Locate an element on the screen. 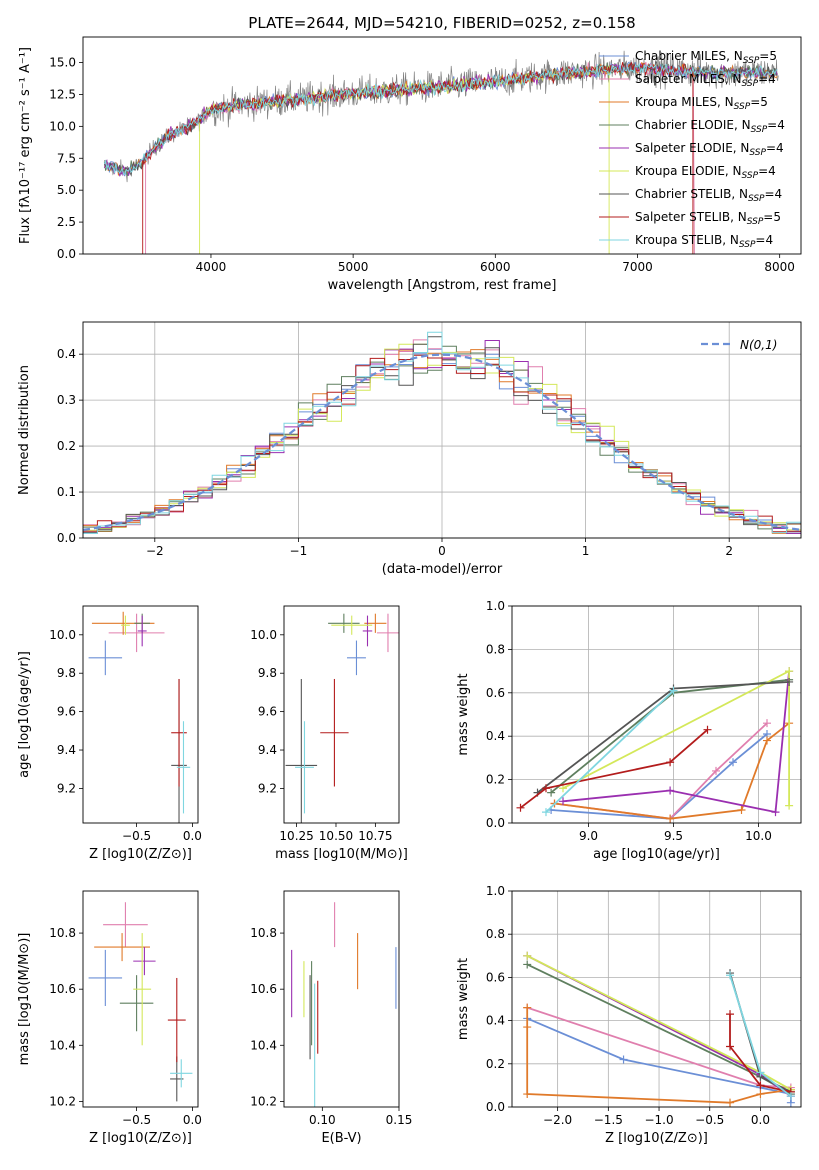 This screenshot has width=819, height=1170. legend-entry: Salpeter ELODIE, NSSP=4 is located at coordinates (709, 149).